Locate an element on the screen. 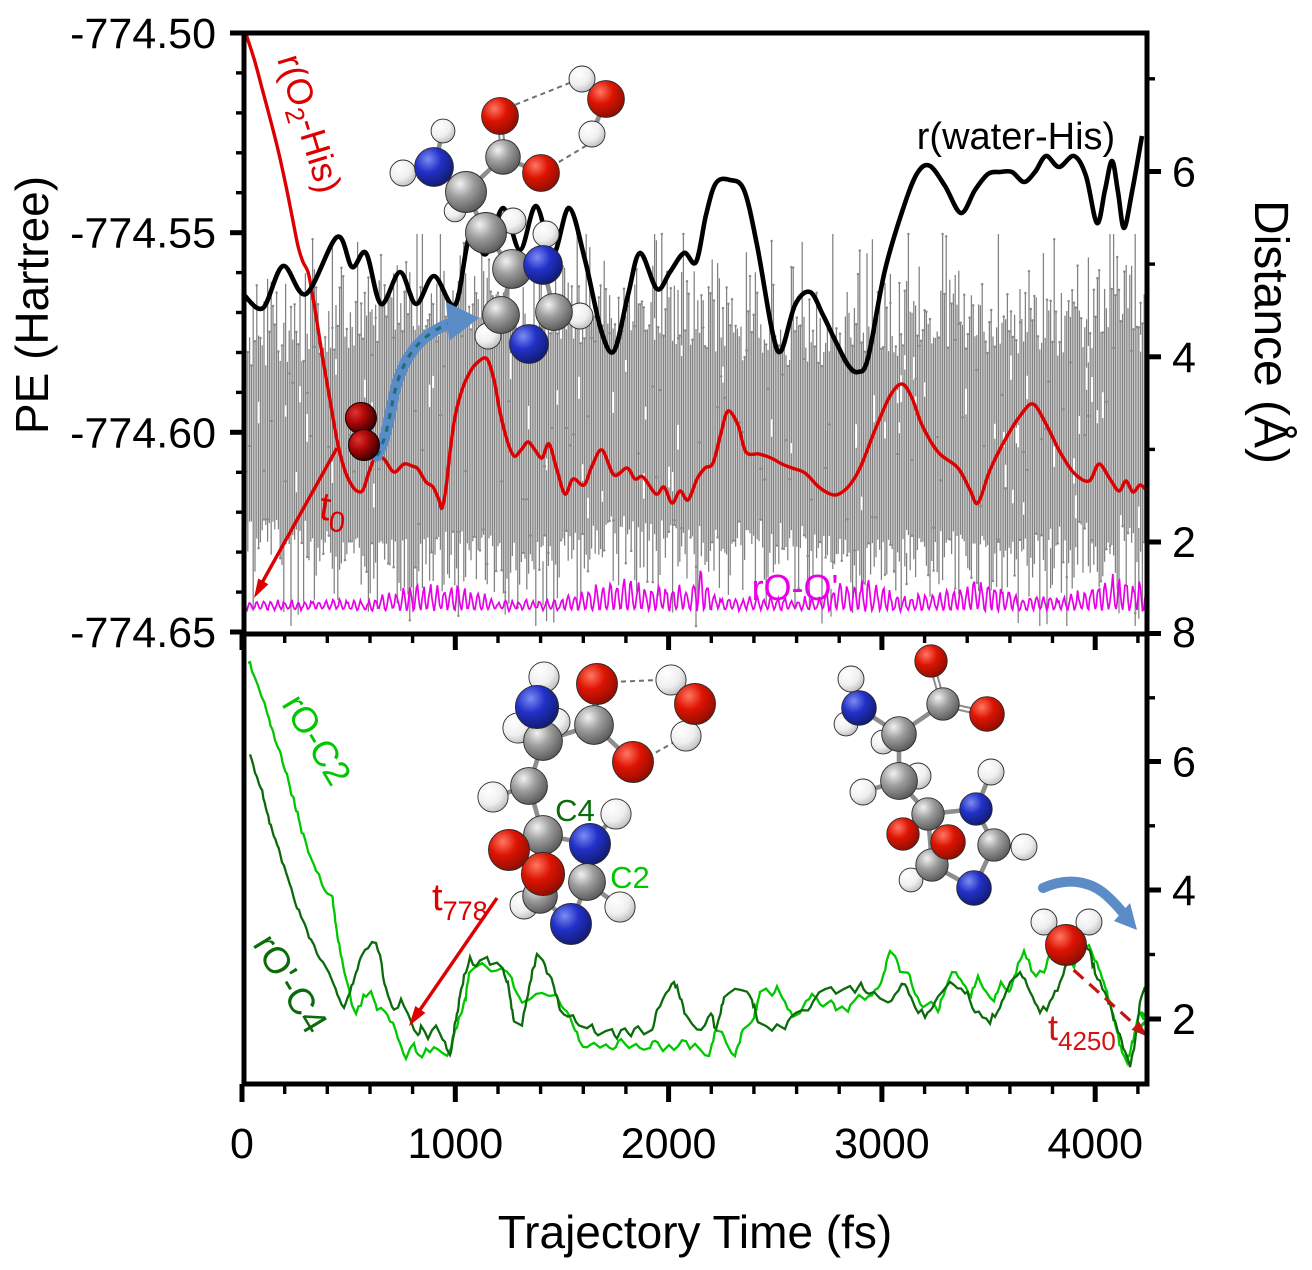  svg-text: 2000 is located at coordinates (669, 1144).